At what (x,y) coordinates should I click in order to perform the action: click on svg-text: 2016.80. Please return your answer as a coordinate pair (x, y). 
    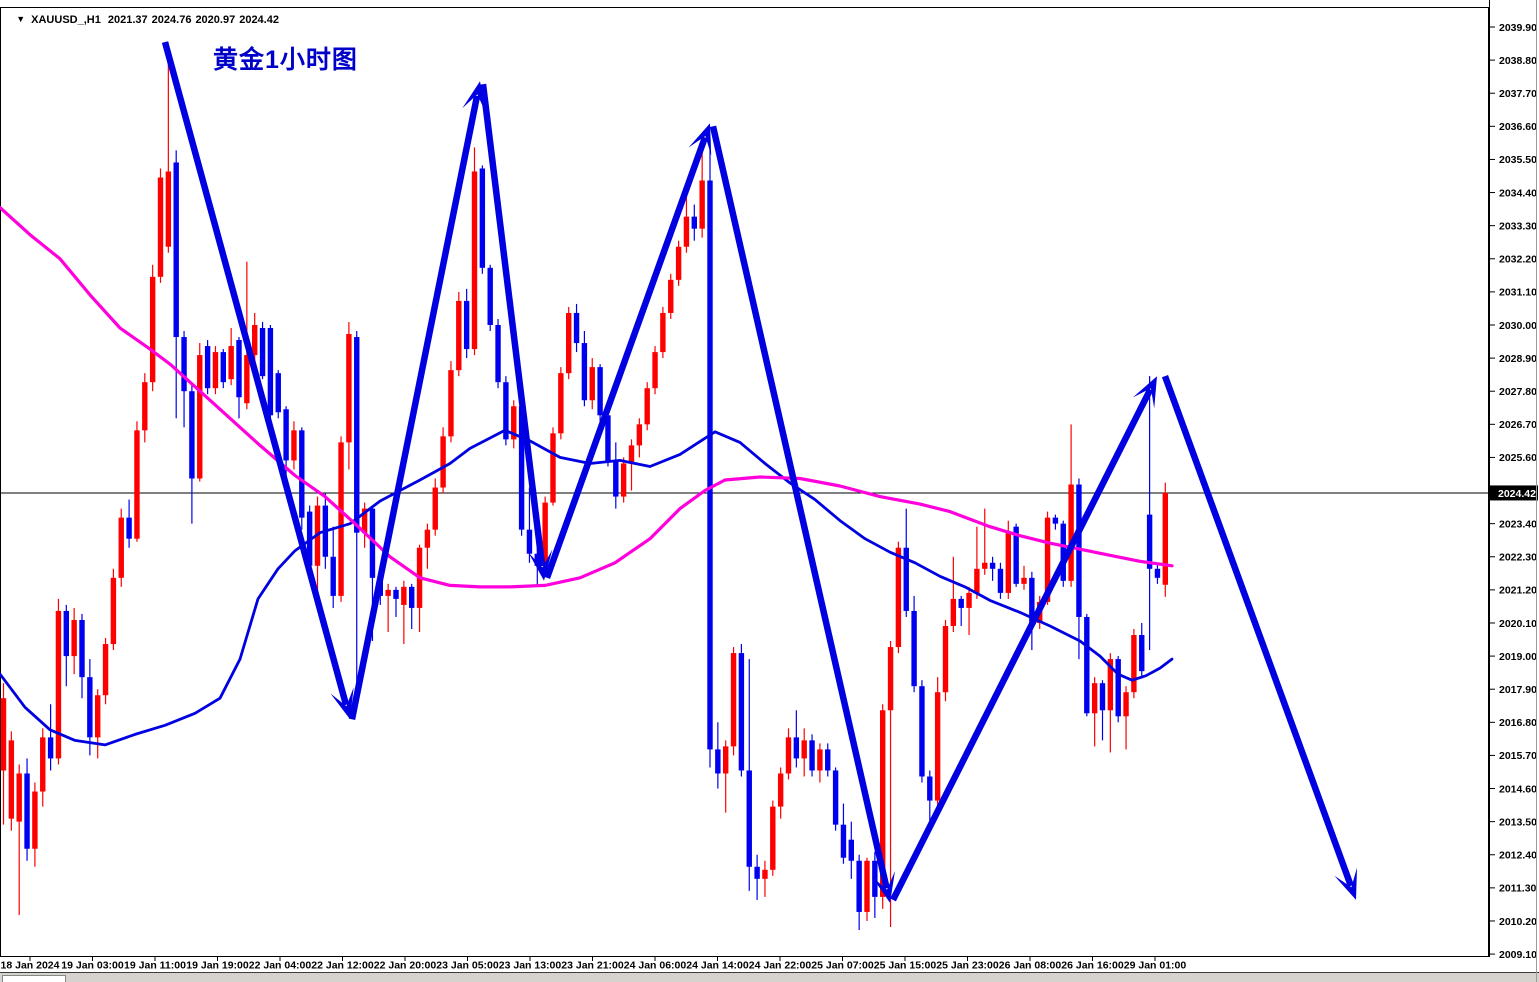
    Looking at the image, I should click on (1518, 723).